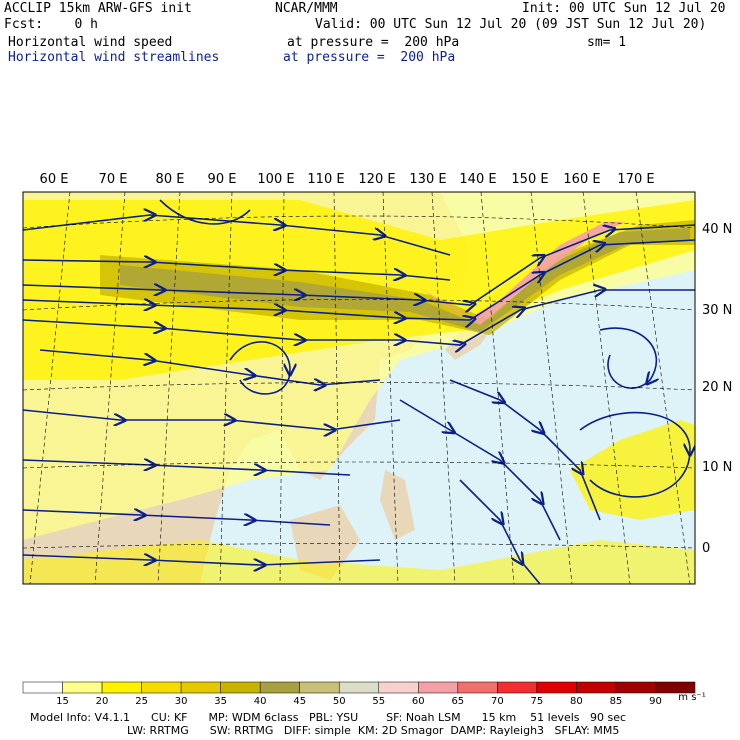  Describe the element at coordinates (181, 701) in the screenshot. I see `colorbar-level-label: 30` at that location.